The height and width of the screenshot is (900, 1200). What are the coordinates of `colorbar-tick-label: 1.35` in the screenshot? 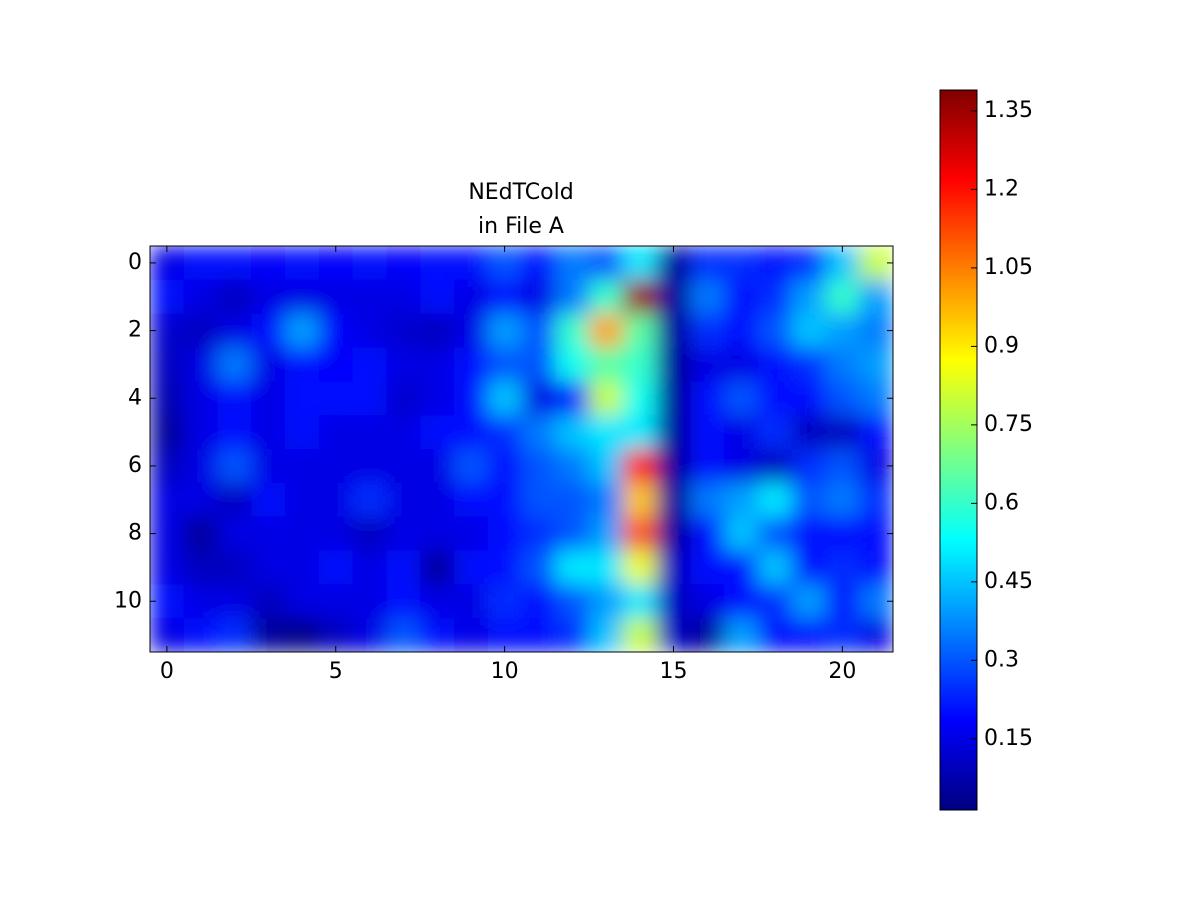 It's located at (1008, 110).